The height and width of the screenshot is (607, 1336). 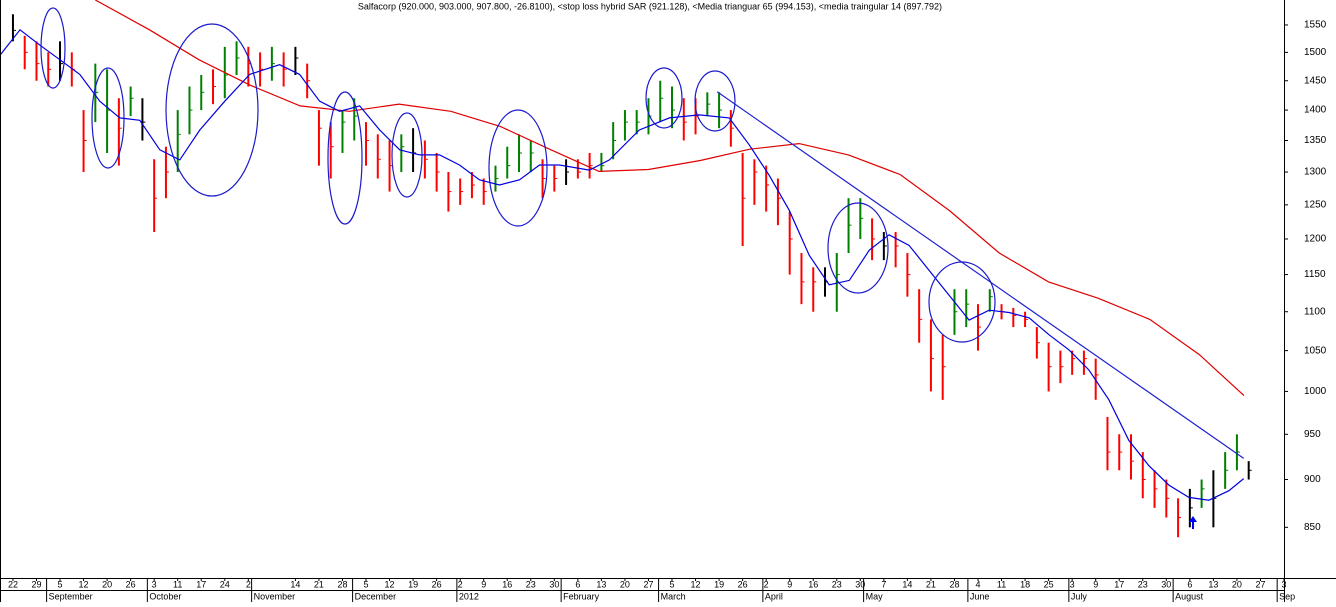 I want to click on y-tick-label: 950, so click(x=1312, y=434).